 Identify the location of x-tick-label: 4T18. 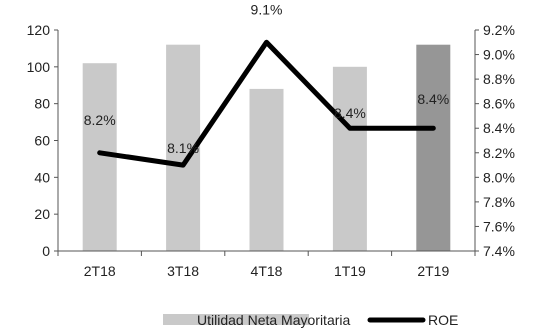
(267, 271).